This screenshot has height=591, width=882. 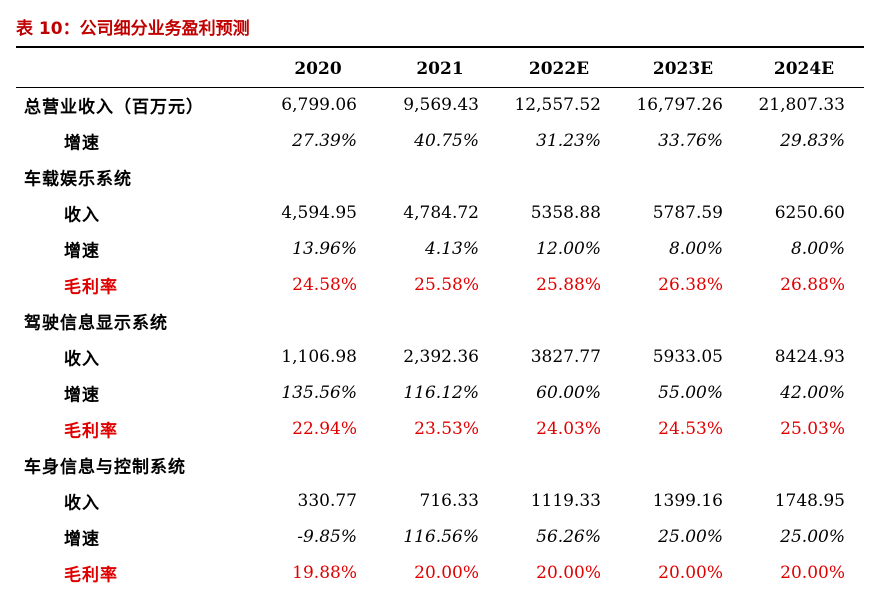 I want to click on margin-row: 毛利率 24.58% 25.58% 25.88% 26.38% 26.88%, so click(x=440, y=285).